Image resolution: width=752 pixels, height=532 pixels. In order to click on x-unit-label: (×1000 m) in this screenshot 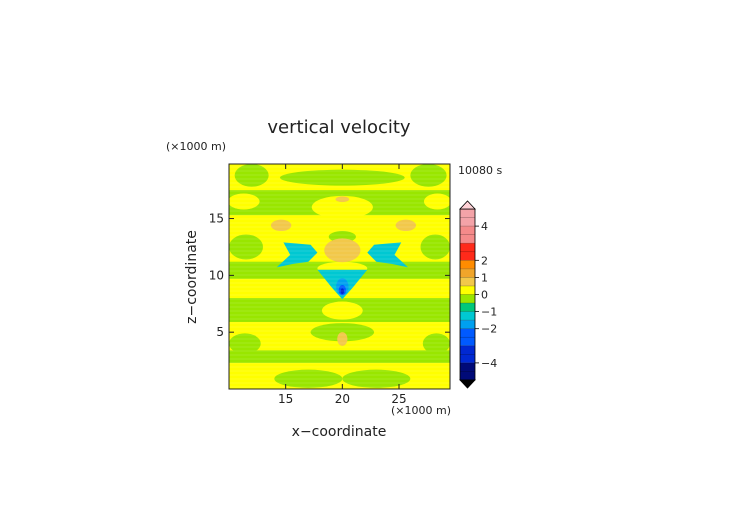, I will do `click(421, 410)`.